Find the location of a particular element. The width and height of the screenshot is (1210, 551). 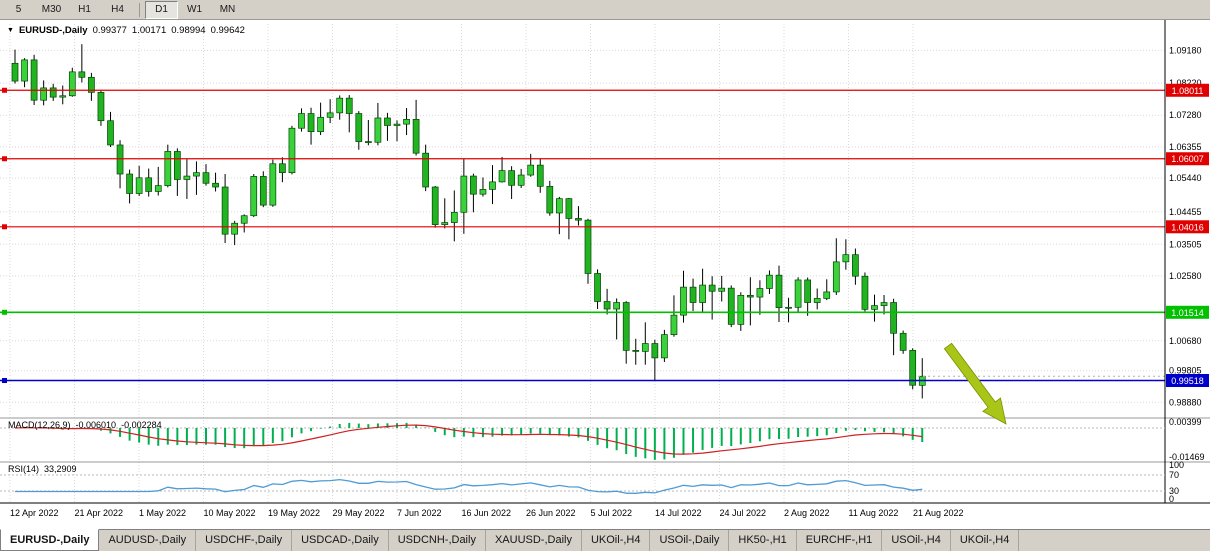

macd-main-value: -0.006010 is located at coordinates (96, 425).